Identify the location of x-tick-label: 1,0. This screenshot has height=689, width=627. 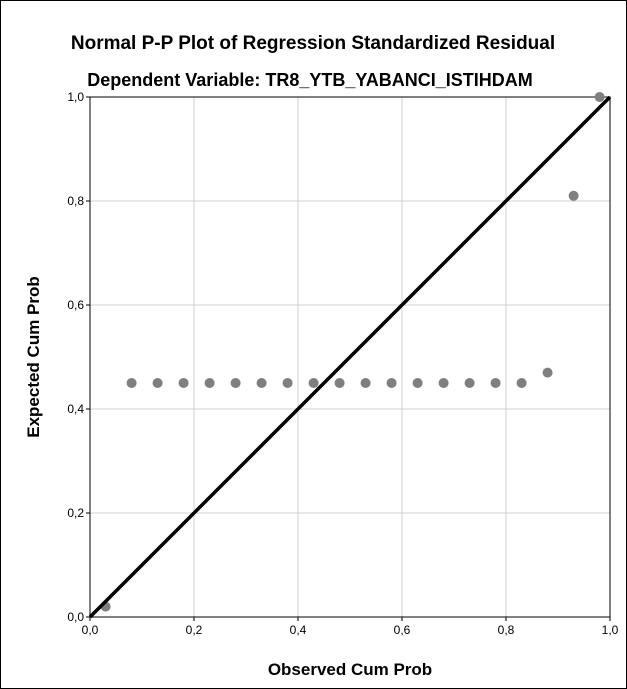
(610, 630).